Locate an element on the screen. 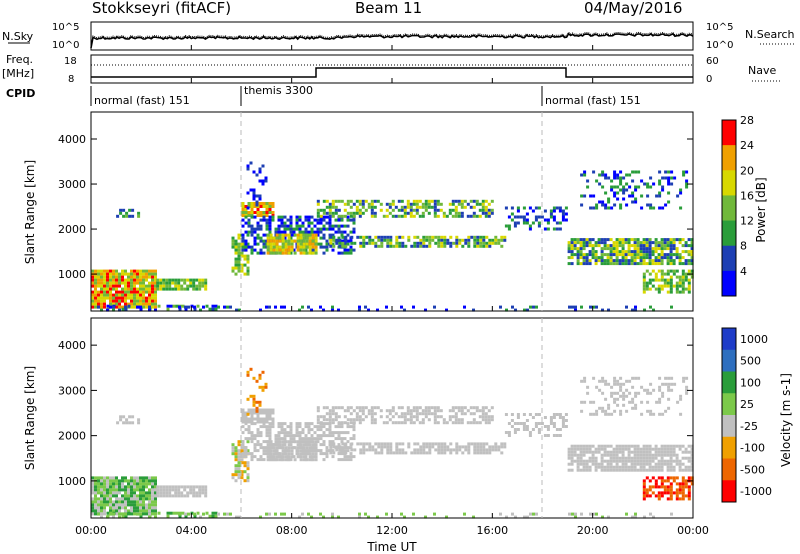 The height and width of the screenshot is (554, 800). colorbar-swatch is located at coordinates (729, 208).